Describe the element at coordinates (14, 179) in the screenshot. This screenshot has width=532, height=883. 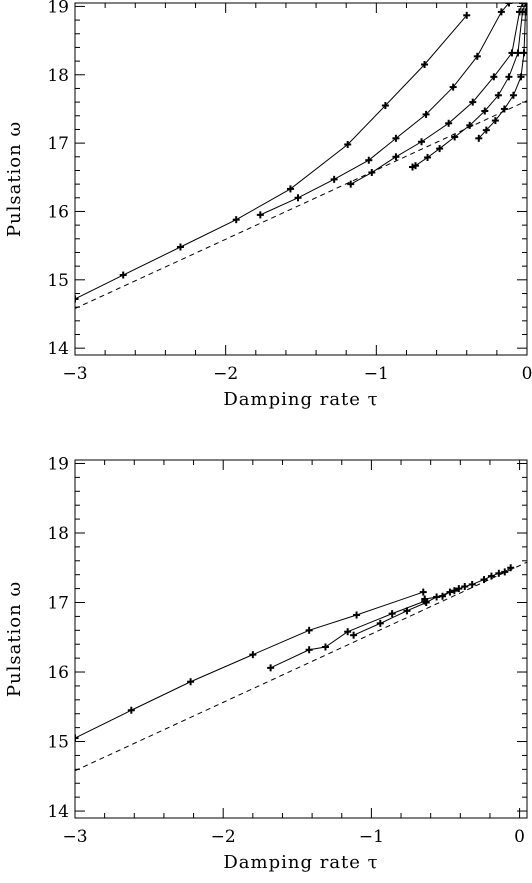
I see `y-axis-label: Pulsation ω` at that location.